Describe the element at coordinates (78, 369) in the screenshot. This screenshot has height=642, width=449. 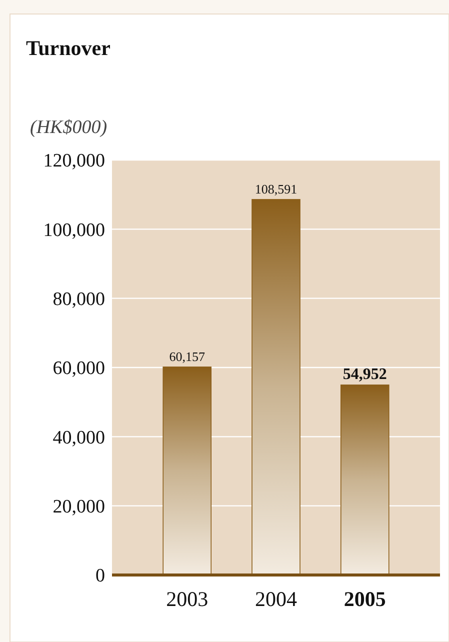
I see `y-tick-label: 60,000` at that location.